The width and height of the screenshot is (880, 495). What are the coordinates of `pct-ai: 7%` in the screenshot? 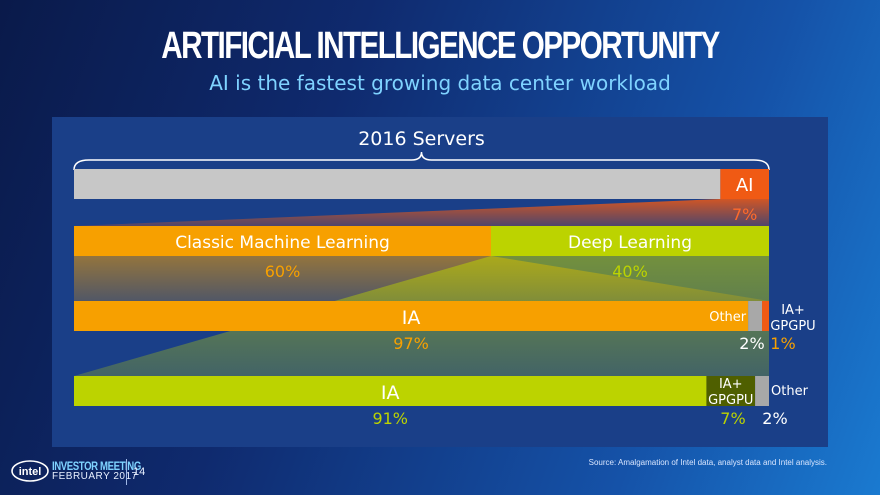 It's located at (744, 214).